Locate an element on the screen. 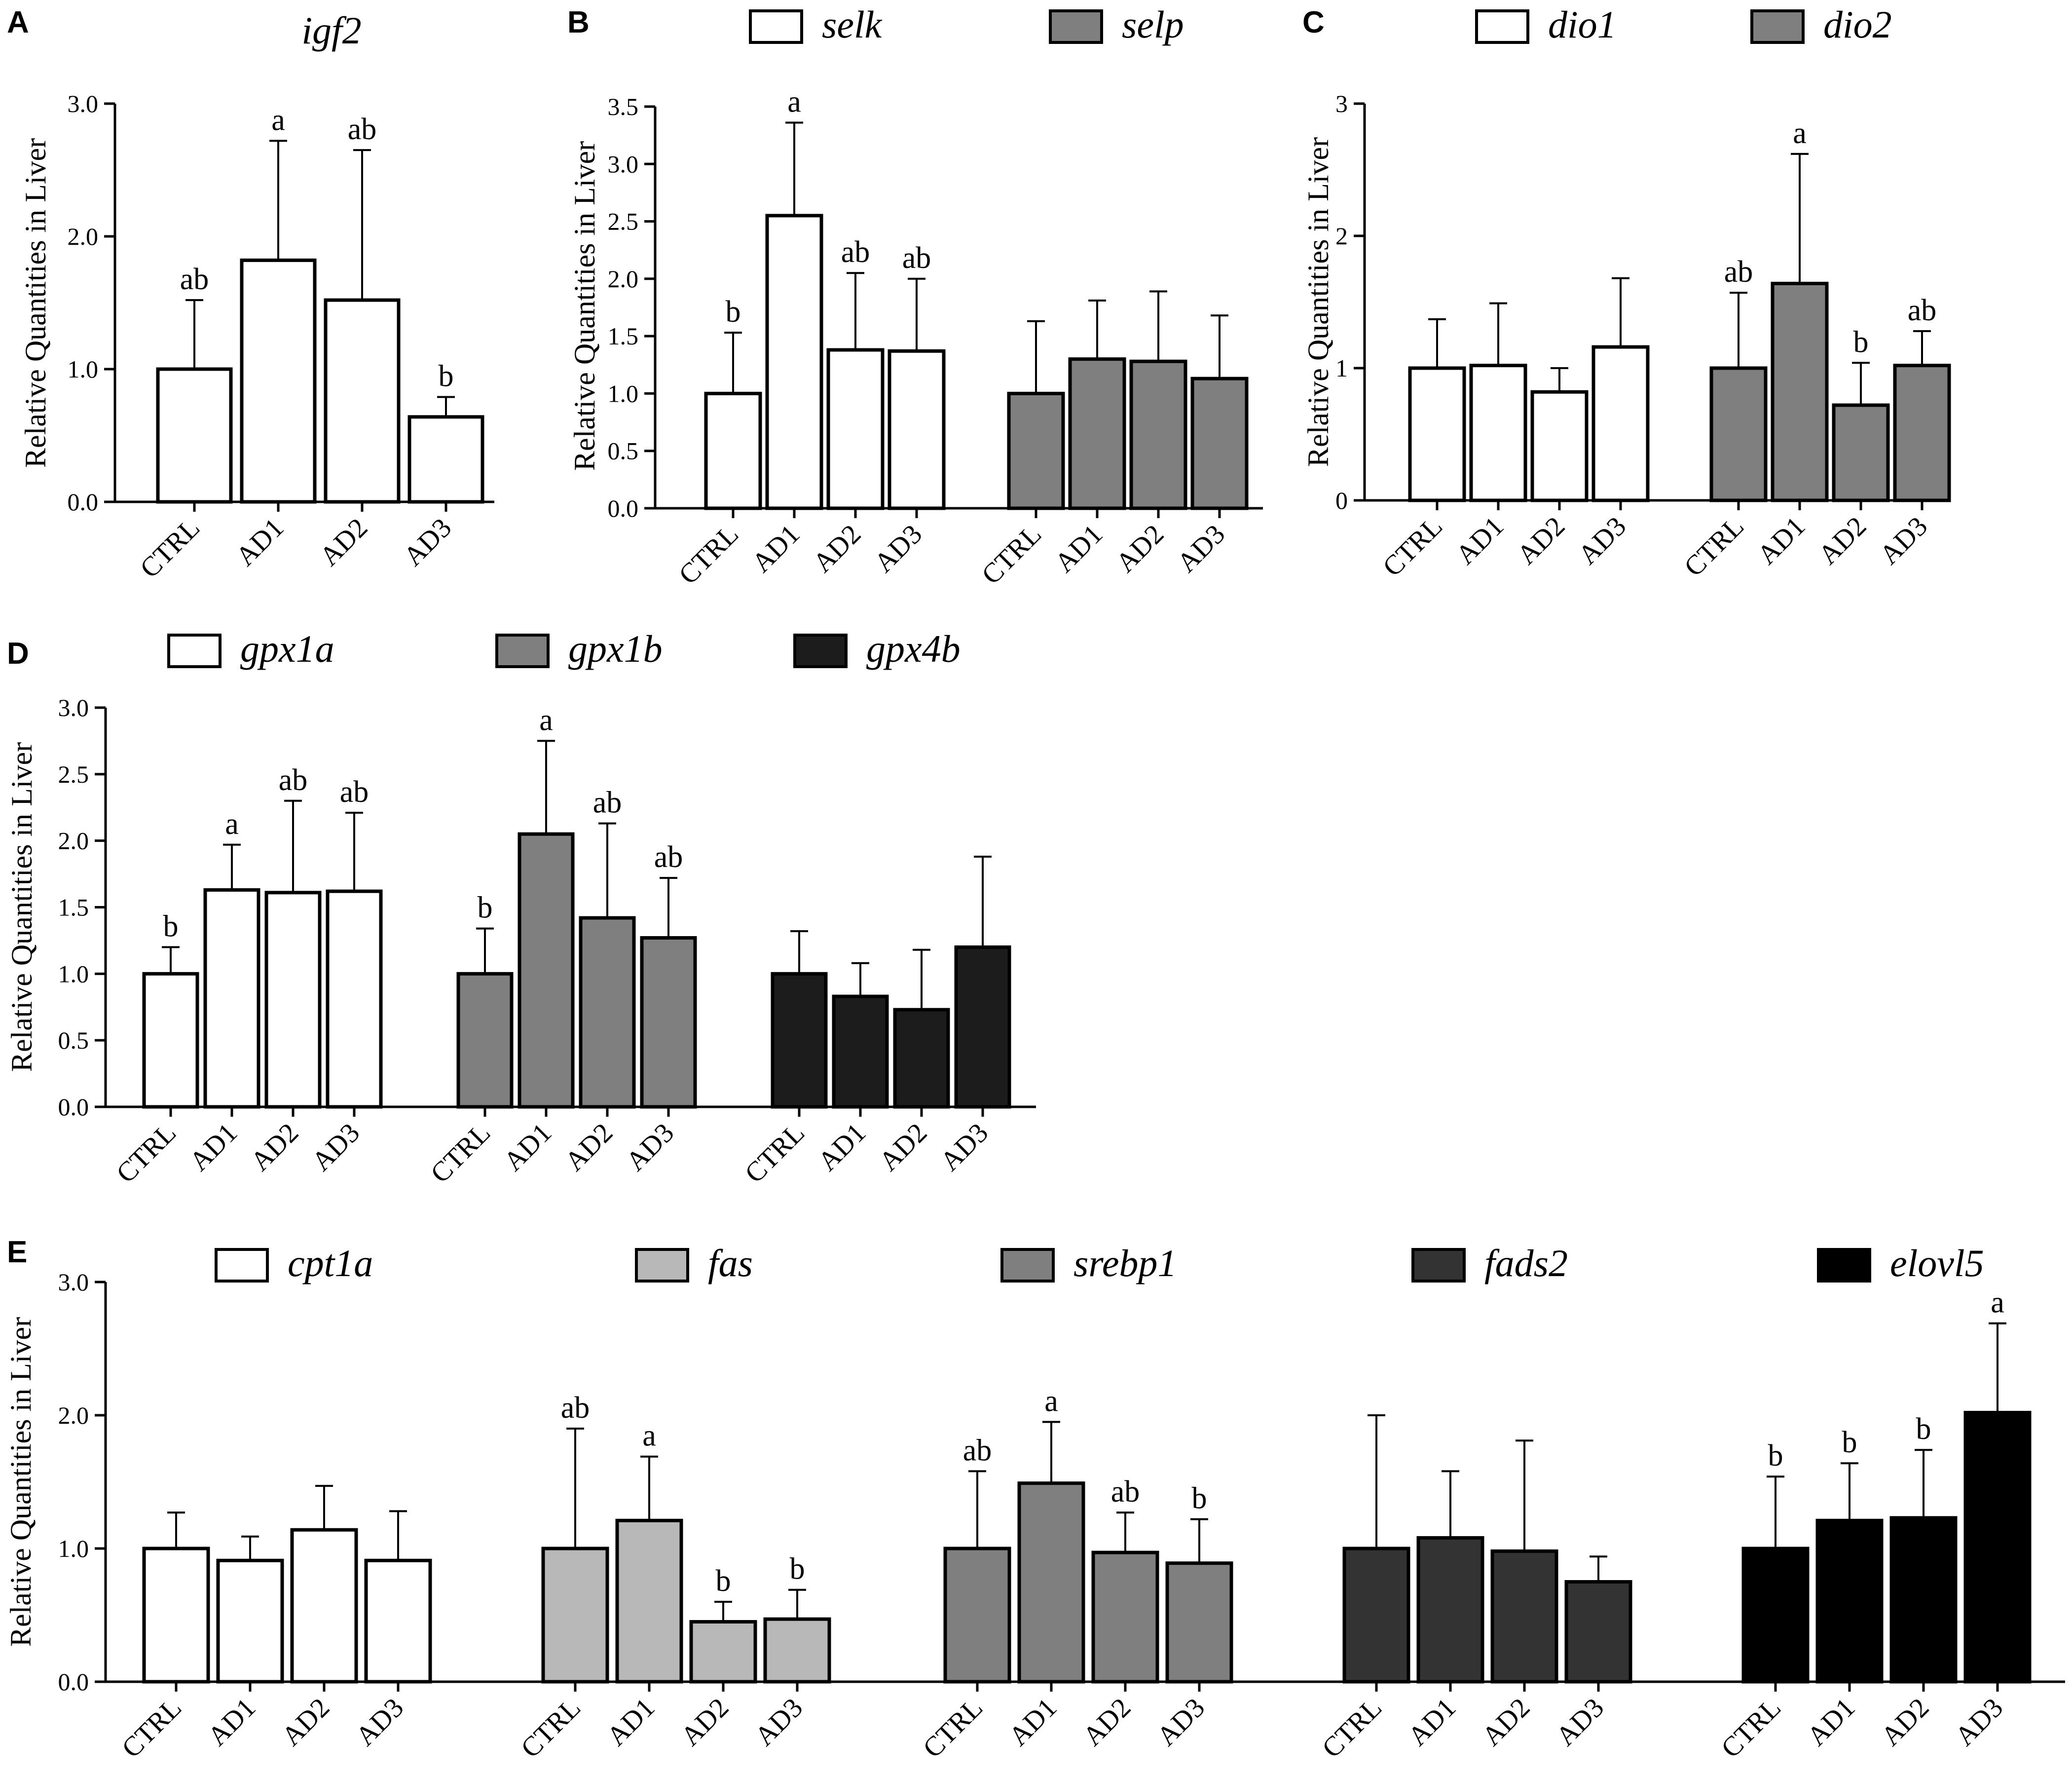 Image resolution: width=2072 pixels, height=1775 pixels. series-igf2: ab CTRL a AD1 ab AD2 b AD3 is located at coordinates (309, 343).